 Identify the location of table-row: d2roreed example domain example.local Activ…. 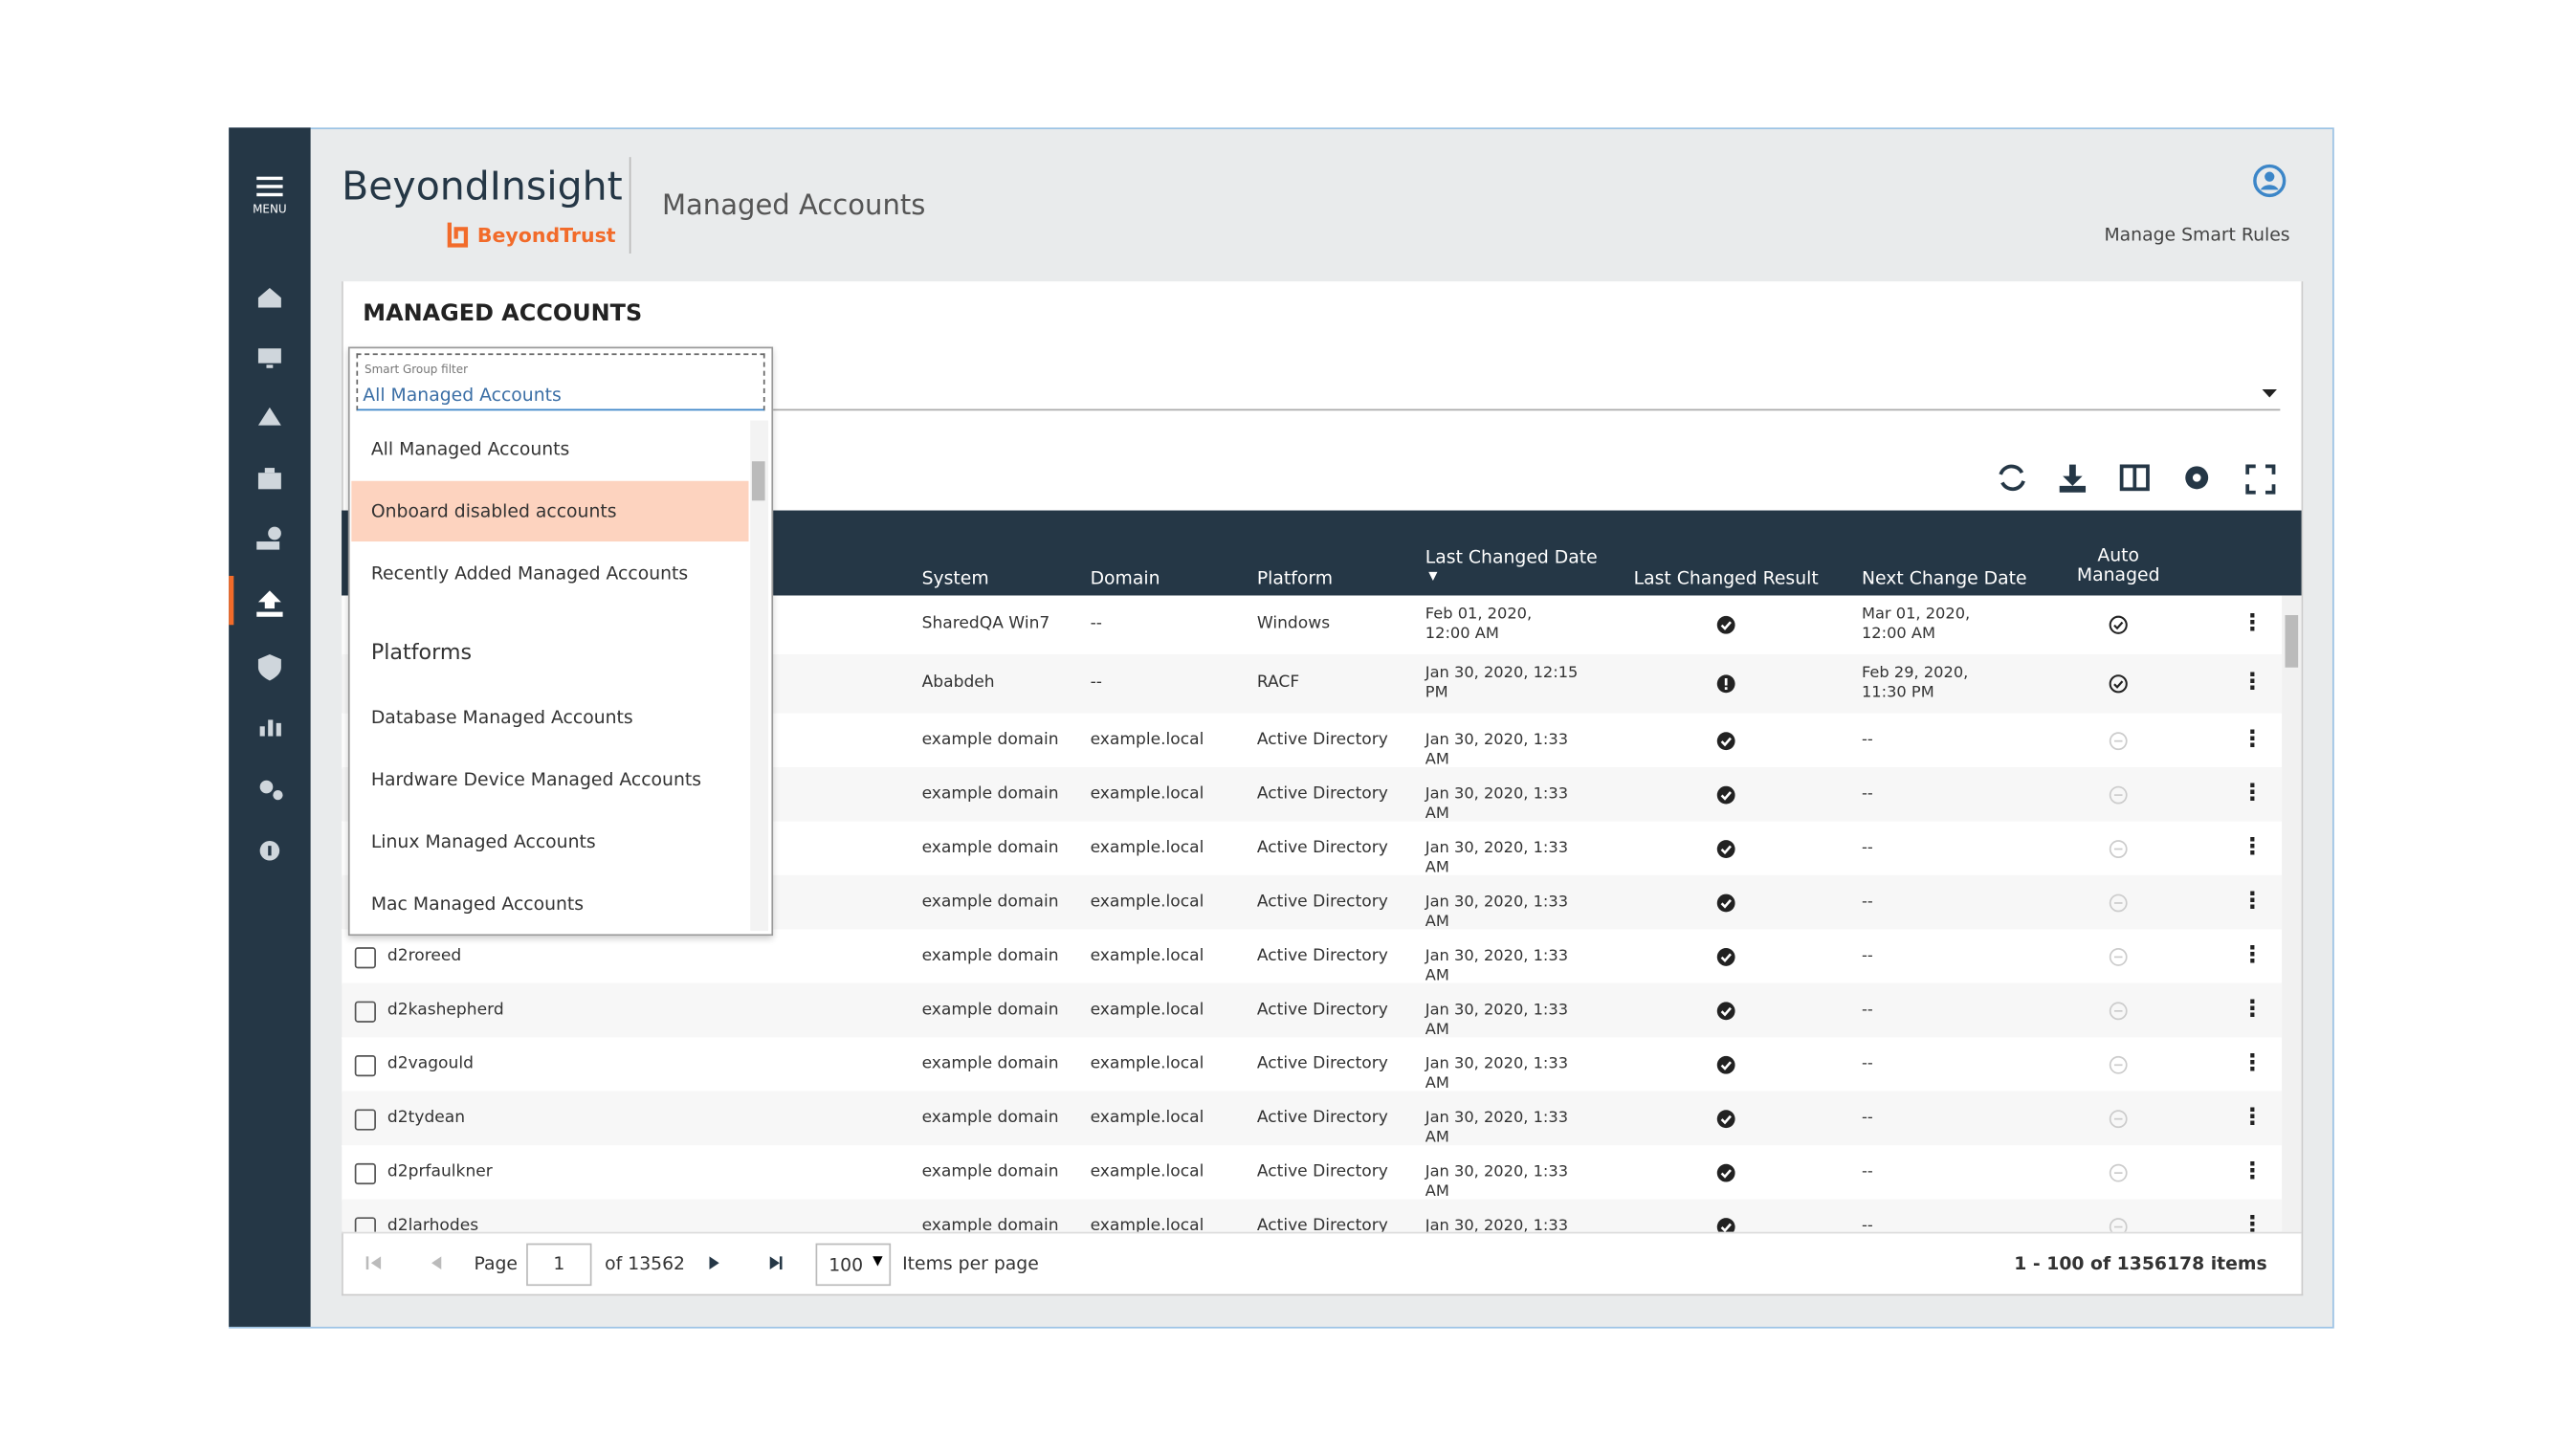
(1312, 957).